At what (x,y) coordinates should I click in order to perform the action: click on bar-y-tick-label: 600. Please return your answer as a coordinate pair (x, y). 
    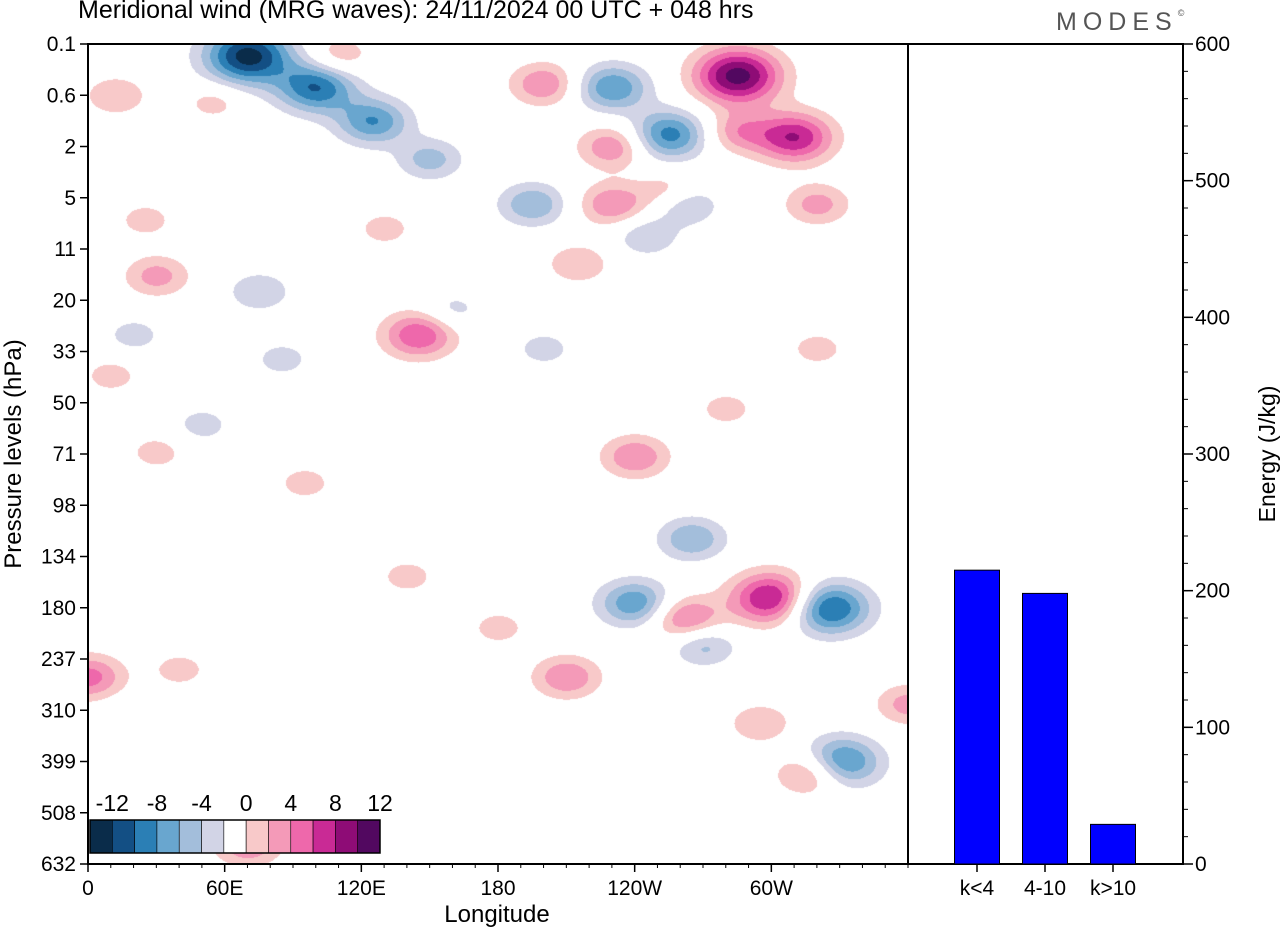
    Looking at the image, I should click on (1212, 44).